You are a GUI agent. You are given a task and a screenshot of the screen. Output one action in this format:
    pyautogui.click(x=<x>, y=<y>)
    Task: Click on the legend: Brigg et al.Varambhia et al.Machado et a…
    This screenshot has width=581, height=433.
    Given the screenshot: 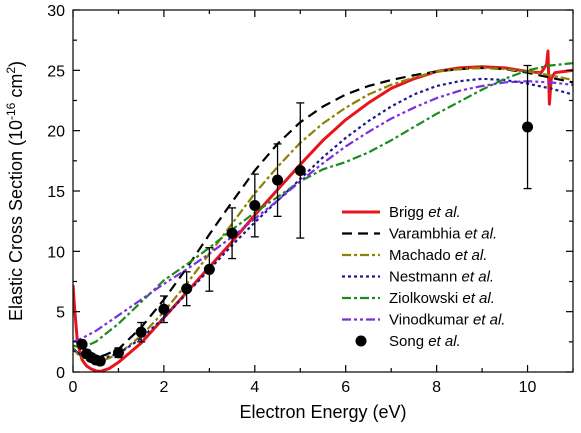 What is the action you would take?
    pyautogui.click(x=423, y=277)
    